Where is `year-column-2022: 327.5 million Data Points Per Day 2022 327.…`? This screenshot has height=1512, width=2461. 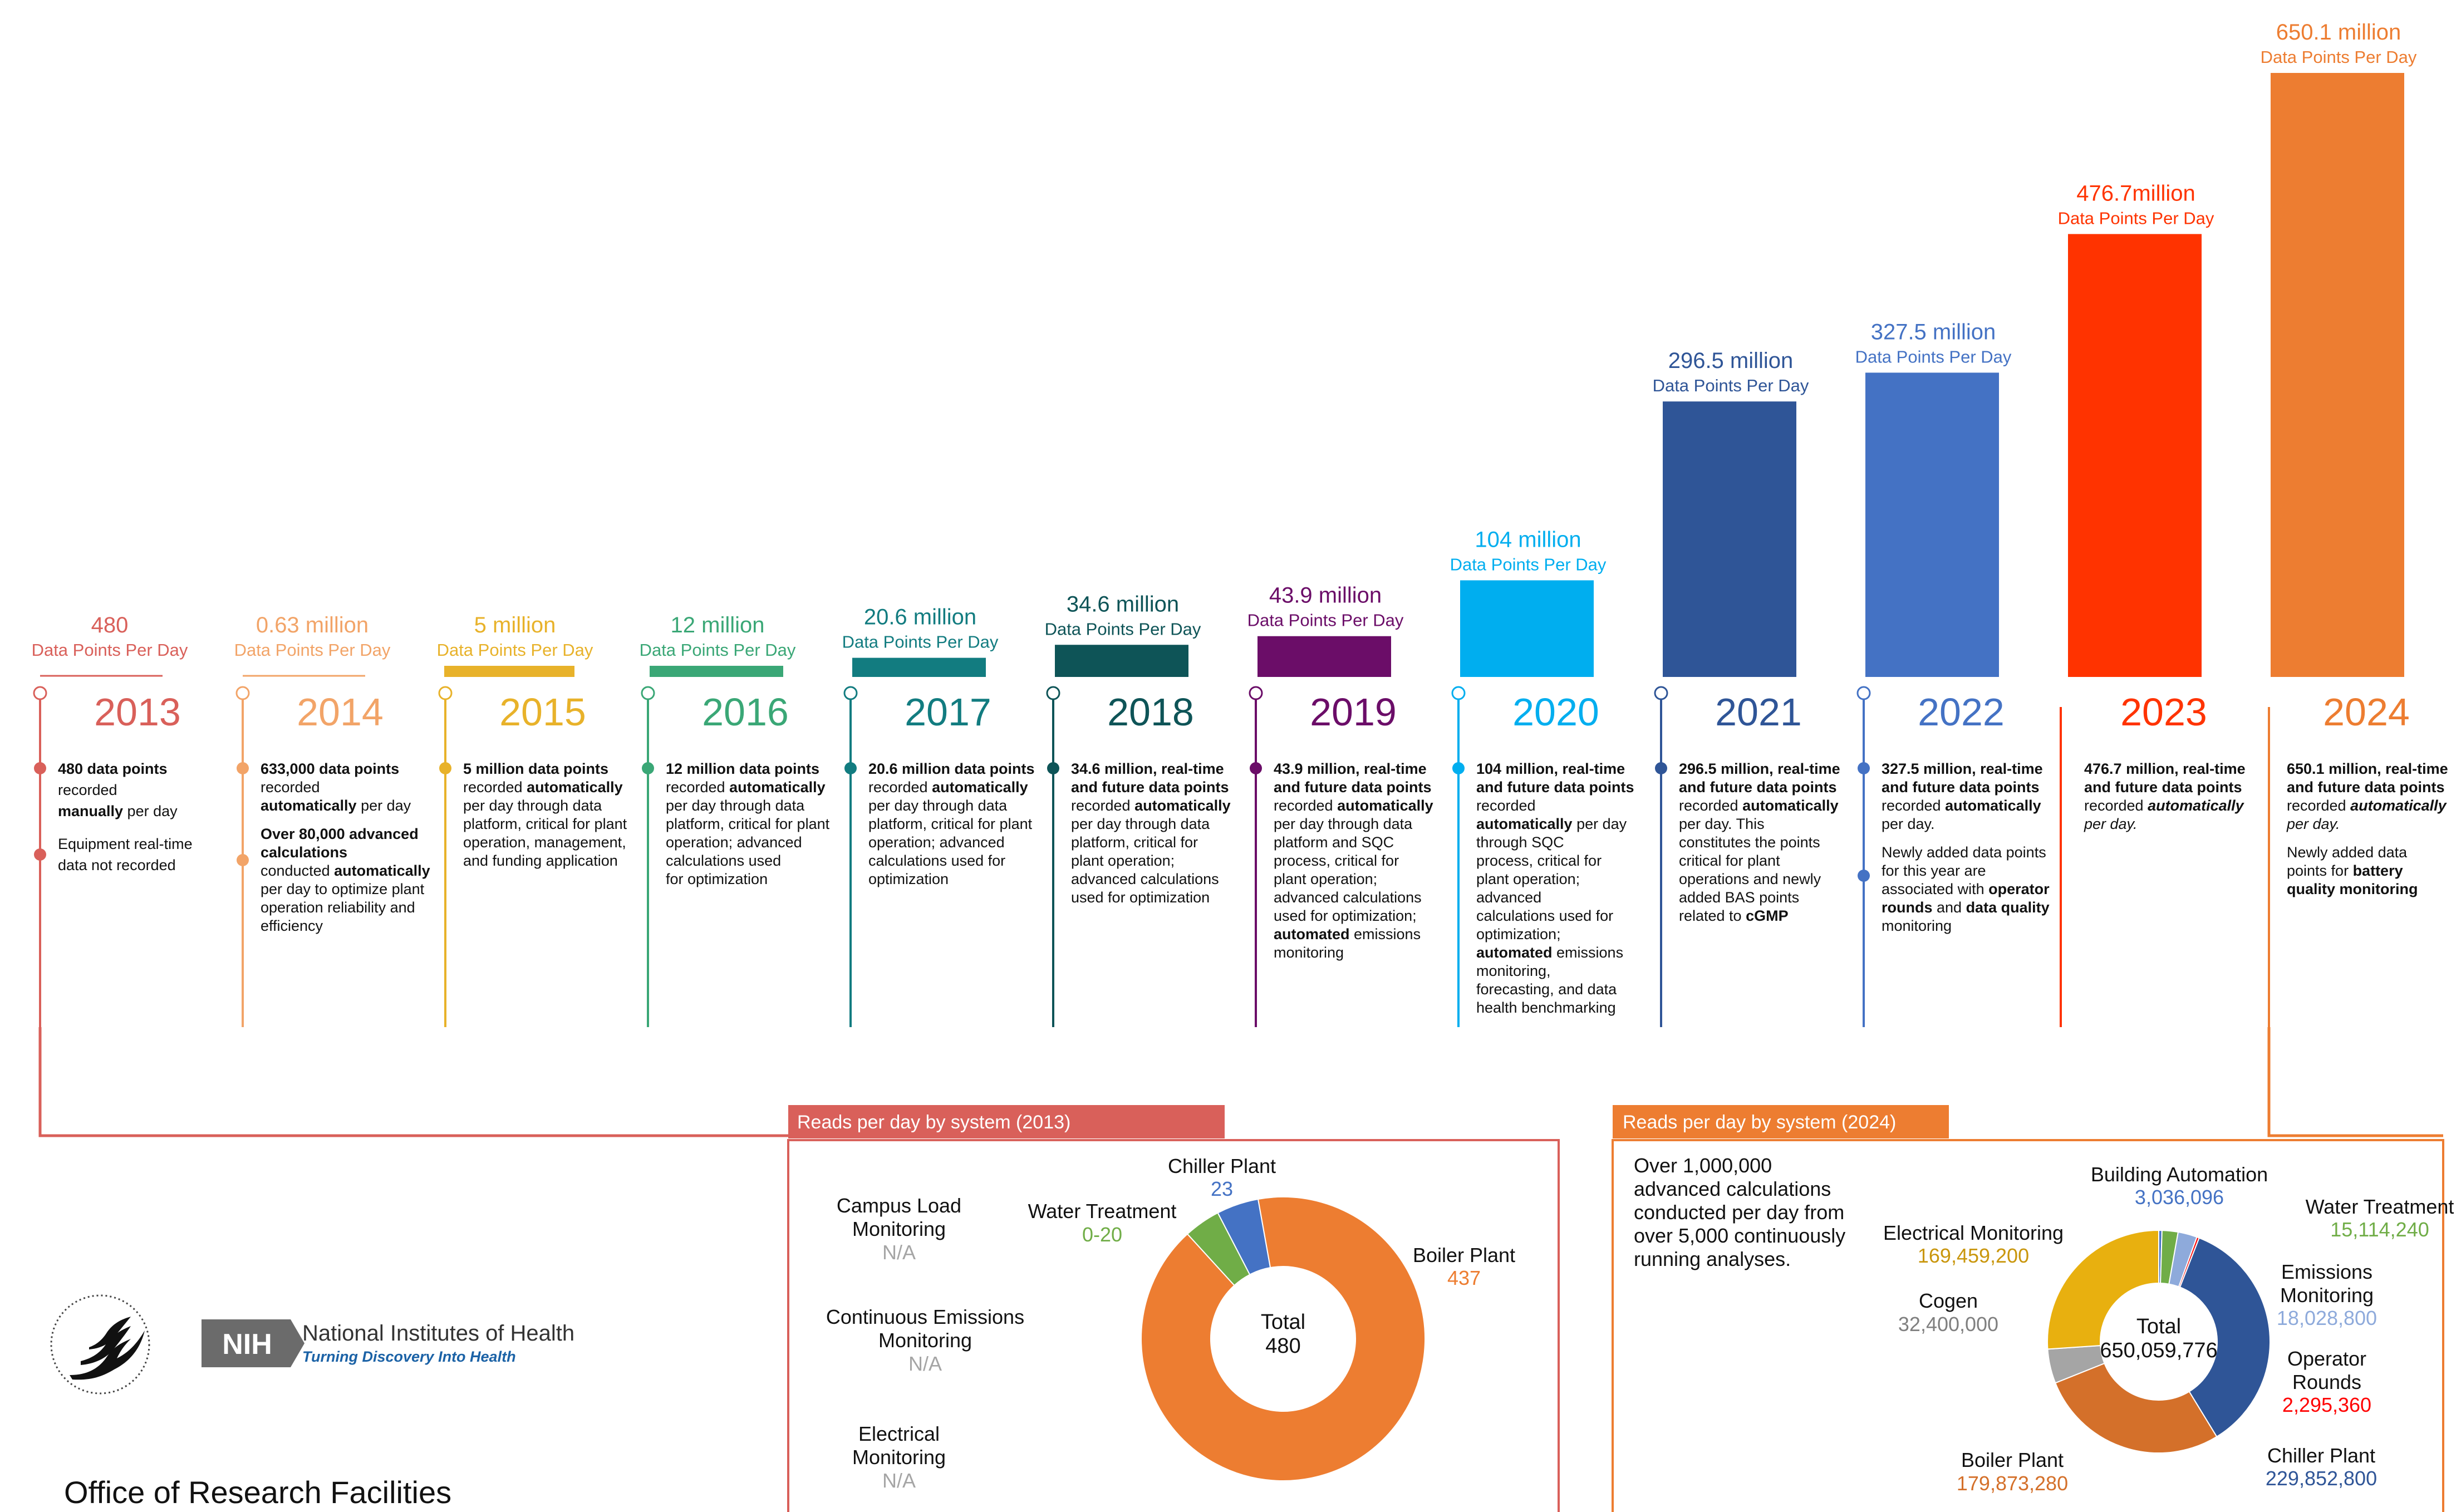
year-column-2022: 327.5 million Data Points Per Day 2022 327.… is located at coordinates (1952, 674).